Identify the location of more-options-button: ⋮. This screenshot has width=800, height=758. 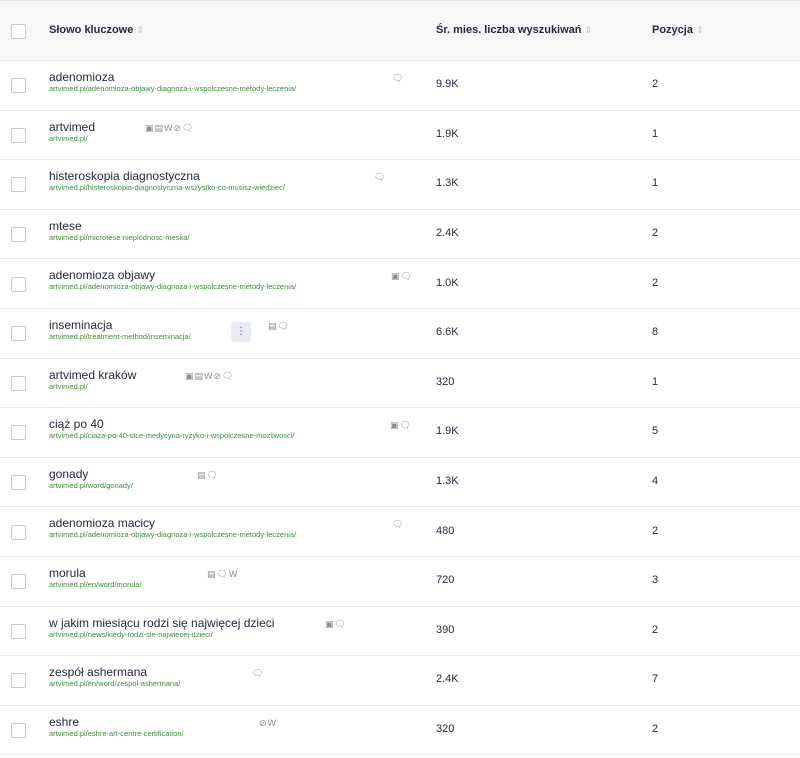
(241, 331).